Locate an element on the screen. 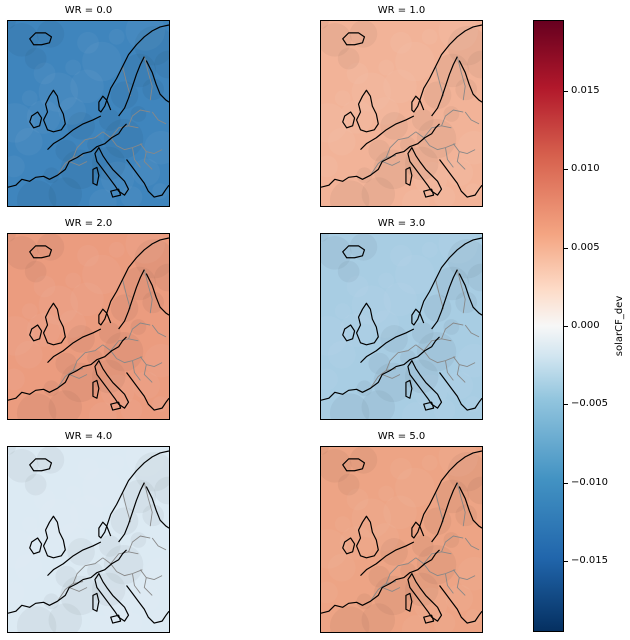  panel-title-1: WR = 1.0 is located at coordinates (401, 10).